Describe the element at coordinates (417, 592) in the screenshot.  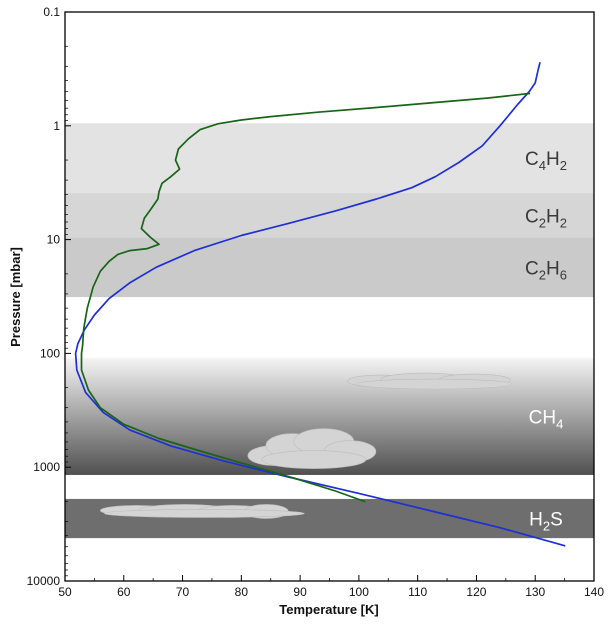
I see `x-tick-label: 110` at that location.